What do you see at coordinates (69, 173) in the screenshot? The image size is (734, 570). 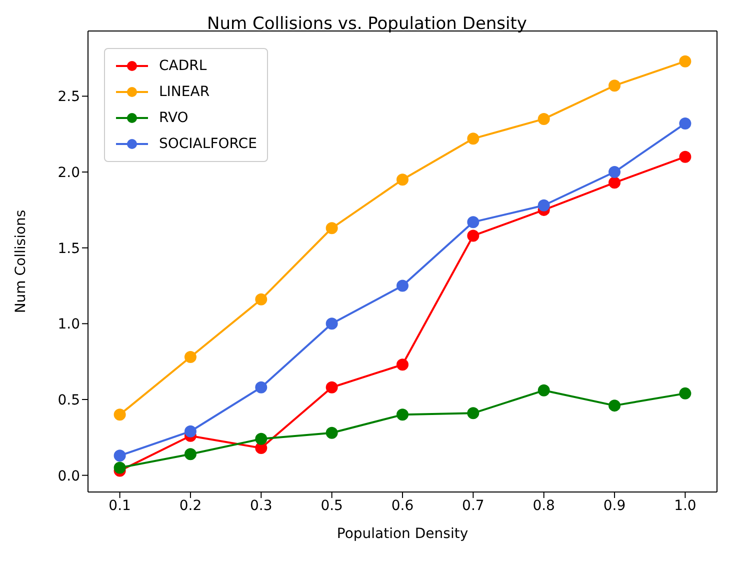 I see `y-tick-label: 2.0` at bounding box center [69, 173].